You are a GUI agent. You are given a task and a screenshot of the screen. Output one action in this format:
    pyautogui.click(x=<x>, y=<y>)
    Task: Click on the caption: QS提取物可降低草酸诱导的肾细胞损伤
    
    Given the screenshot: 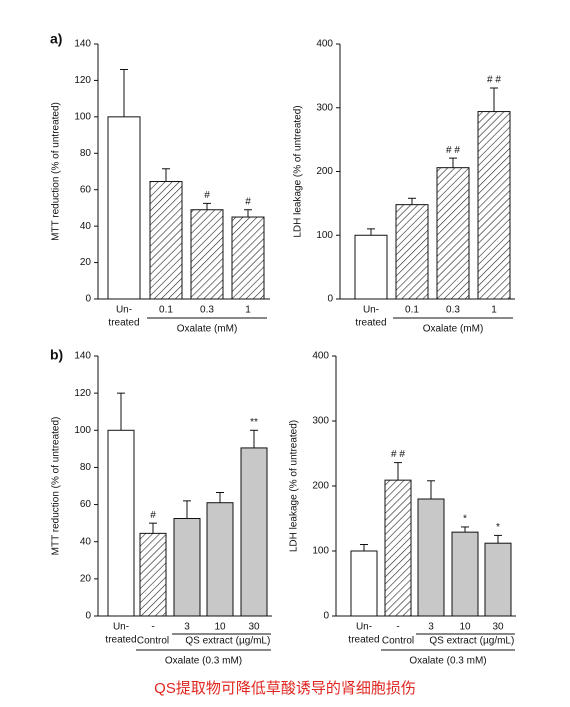 What is the action you would take?
    pyautogui.click(x=285, y=688)
    